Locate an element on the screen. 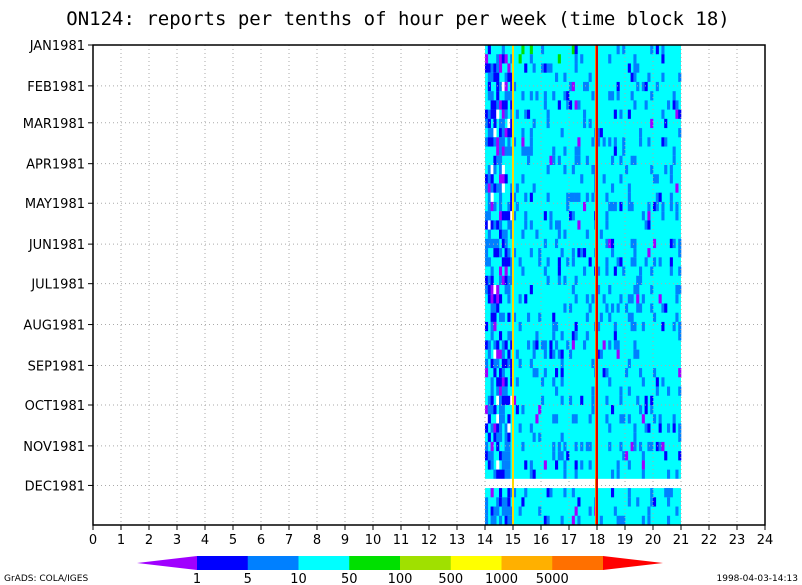 The height and width of the screenshot is (585, 802). x-tick-label: 0 is located at coordinates (93, 540).